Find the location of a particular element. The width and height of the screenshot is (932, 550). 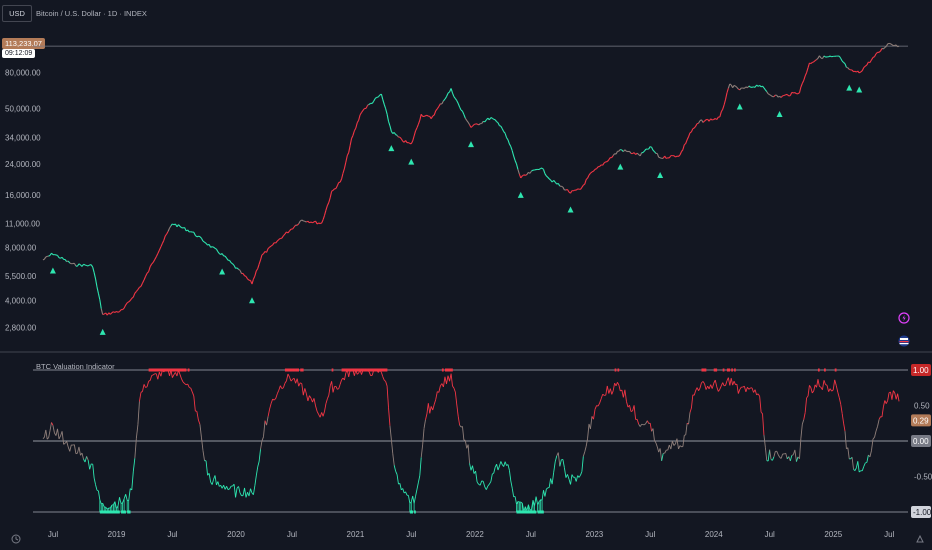

scroll-right-icon is located at coordinates (920, 537).